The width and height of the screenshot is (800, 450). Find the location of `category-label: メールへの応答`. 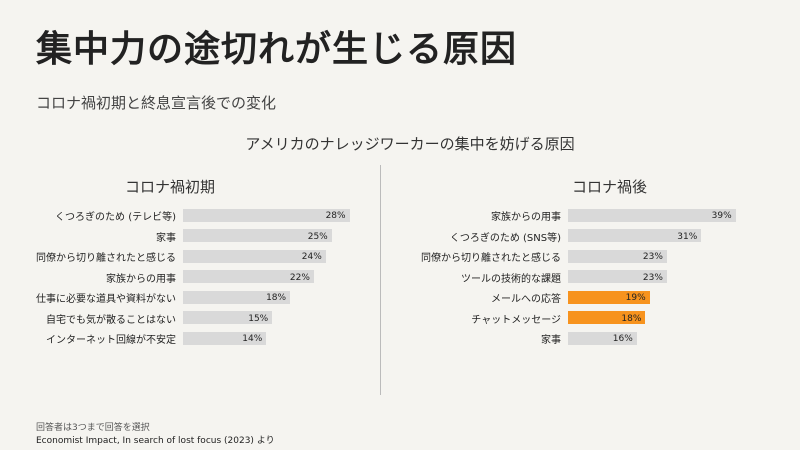

category-label: メールへの応答 is located at coordinates (526, 299).